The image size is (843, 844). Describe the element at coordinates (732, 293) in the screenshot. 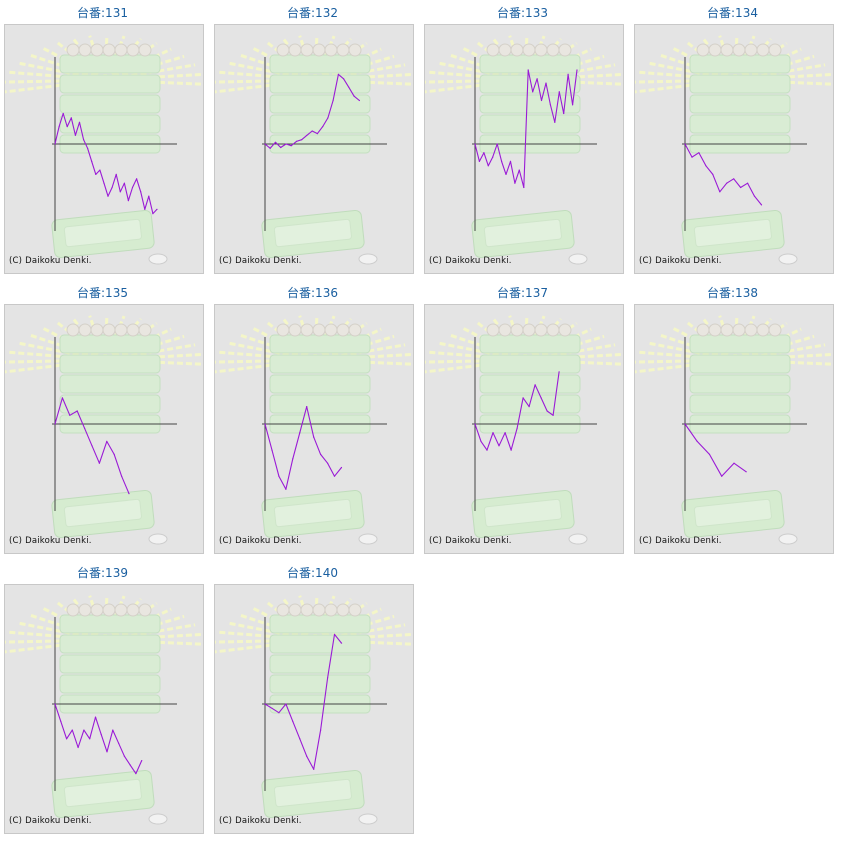

I see `chart-title: 台番:138` at that location.